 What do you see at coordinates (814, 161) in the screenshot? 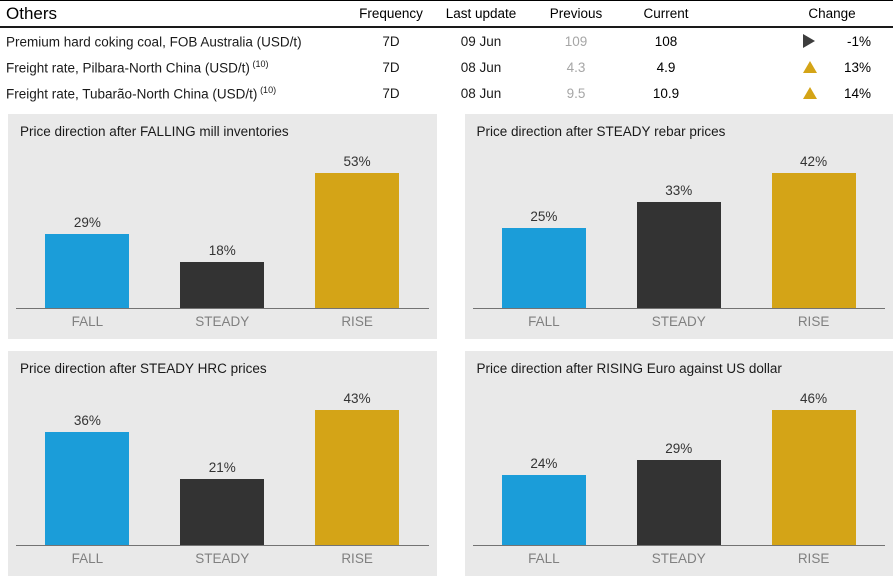
I see `bar-value-label: 42%` at bounding box center [814, 161].